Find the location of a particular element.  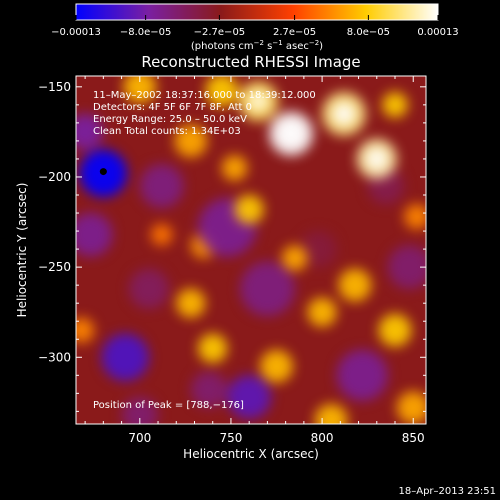

timestamp: 18–Apr–2013 23:51 is located at coordinates (447, 491).